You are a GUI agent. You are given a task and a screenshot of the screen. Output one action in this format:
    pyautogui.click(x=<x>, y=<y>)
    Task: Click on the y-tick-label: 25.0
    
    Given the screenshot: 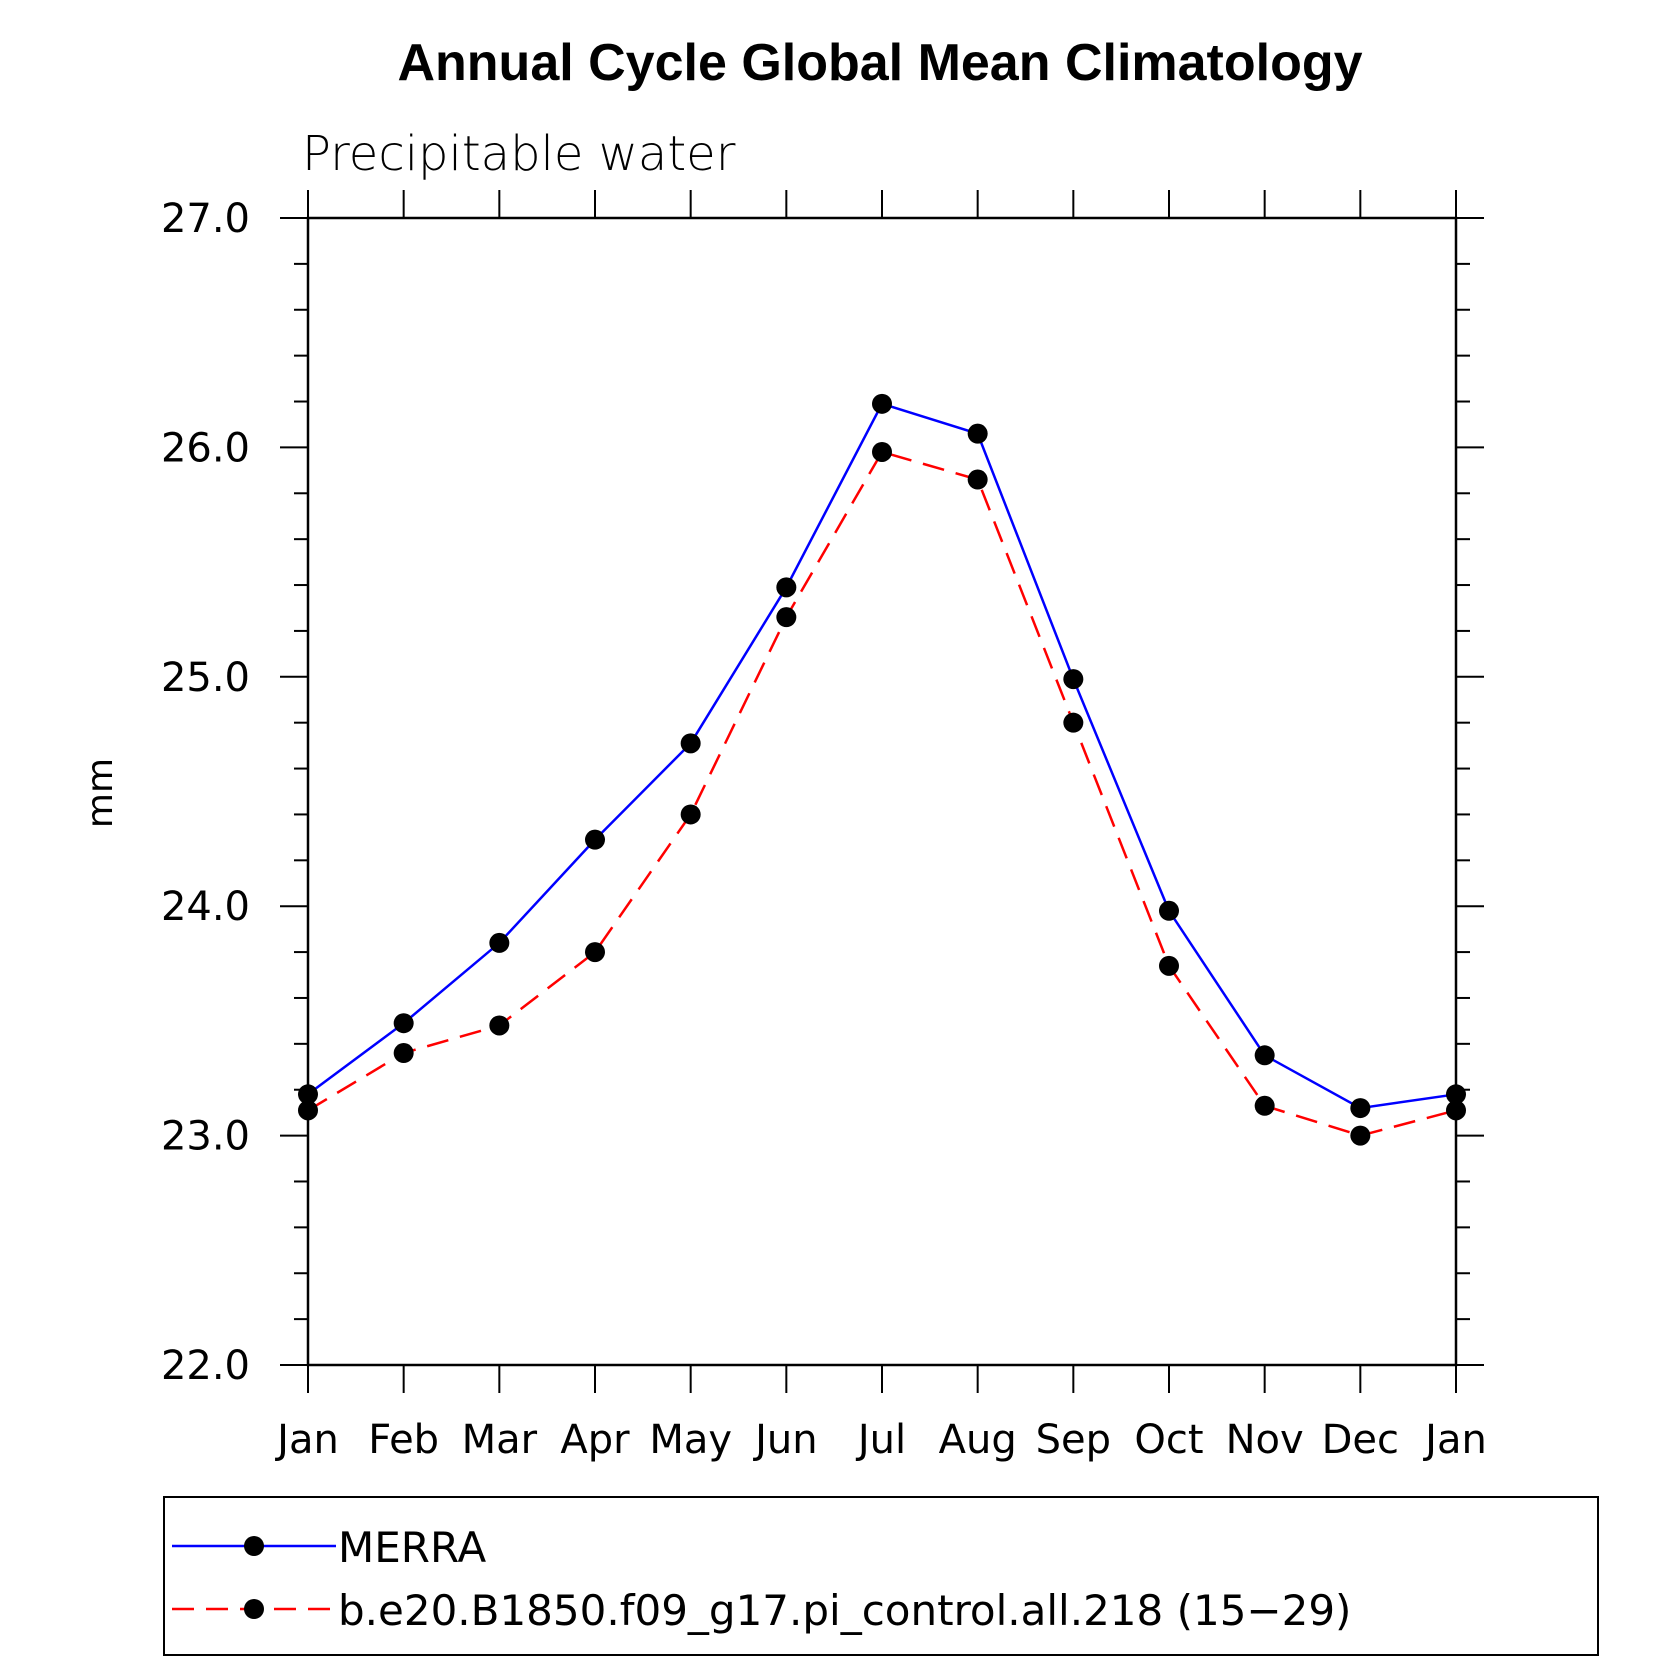 What is the action you would take?
    pyautogui.click(x=205, y=678)
    